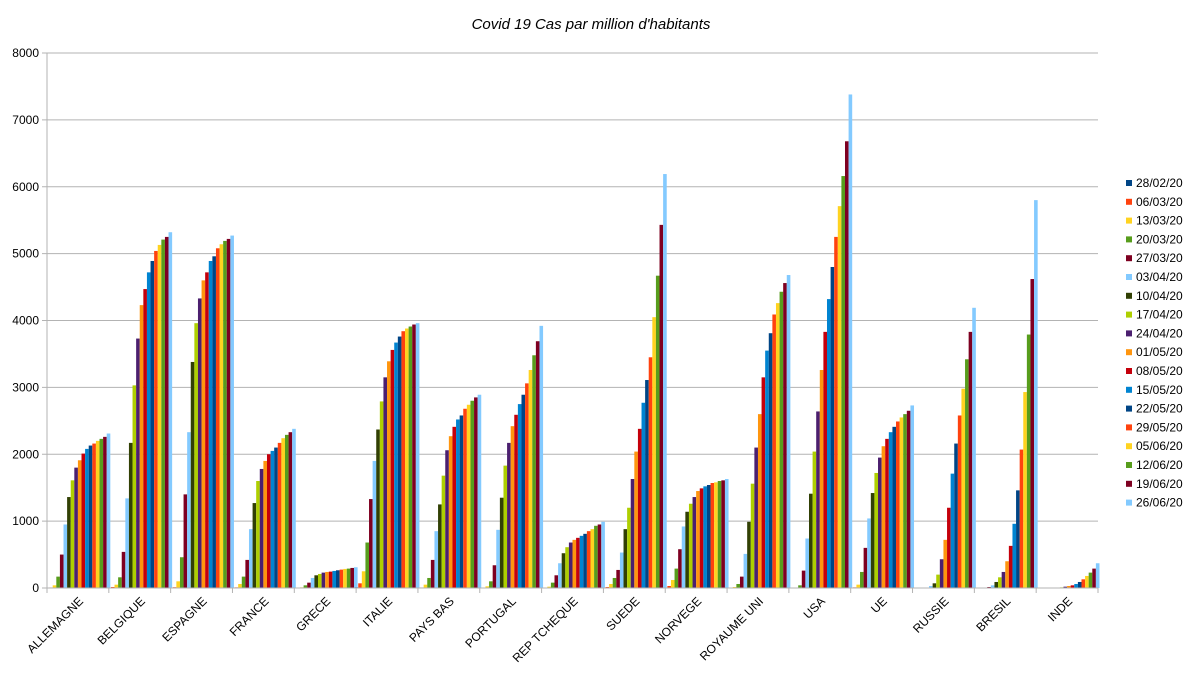 The width and height of the screenshot is (1188, 682). I want to click on x-category-label: ALLEMAGNE, so click(55, 625).